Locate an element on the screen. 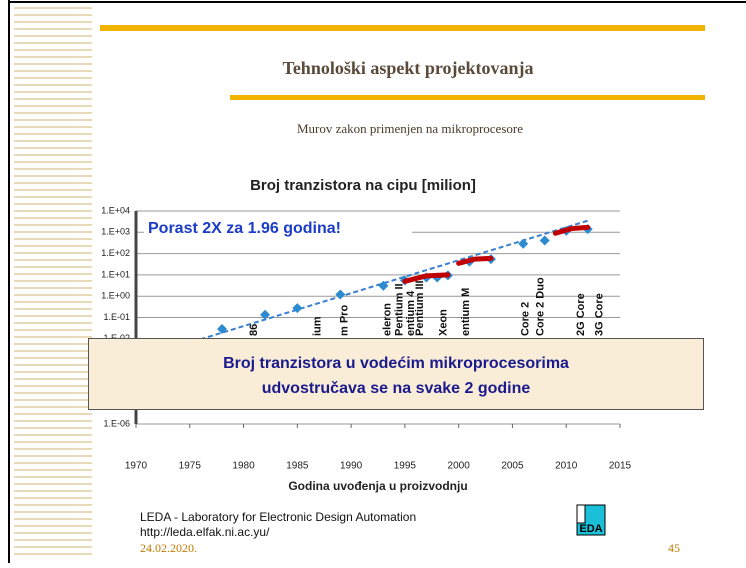  point-label: Xeon is located at coordinates (444, 322).